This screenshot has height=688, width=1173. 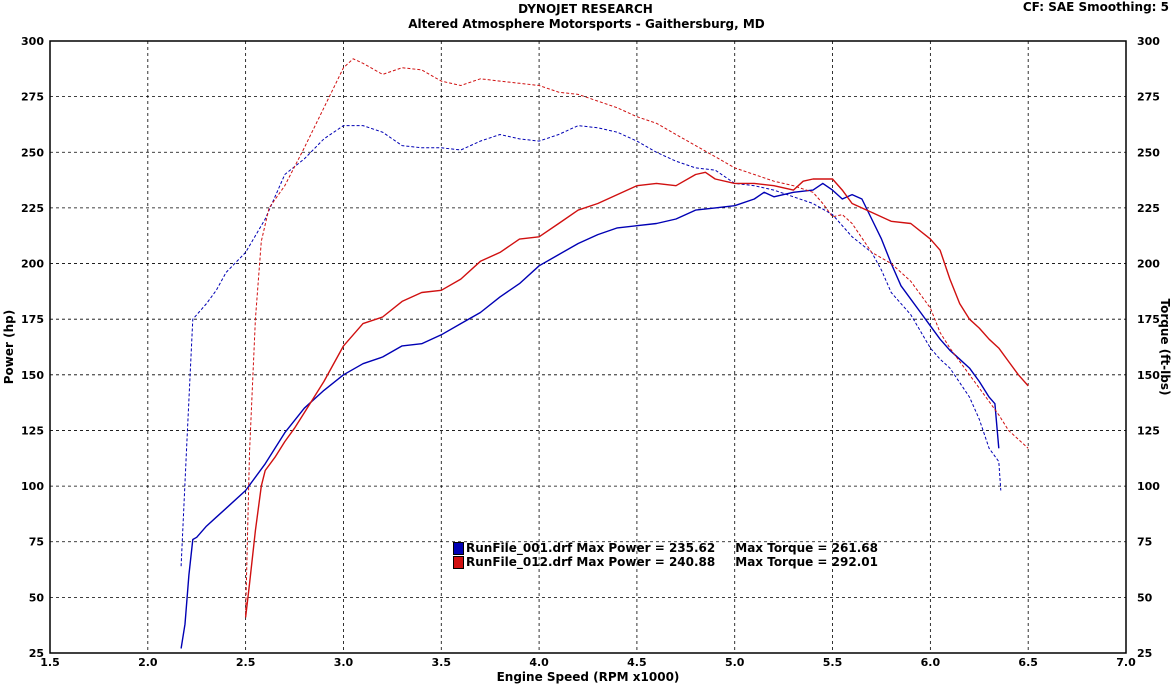 I want to click on y-tick-label: 150, so click(x=32, y=375).